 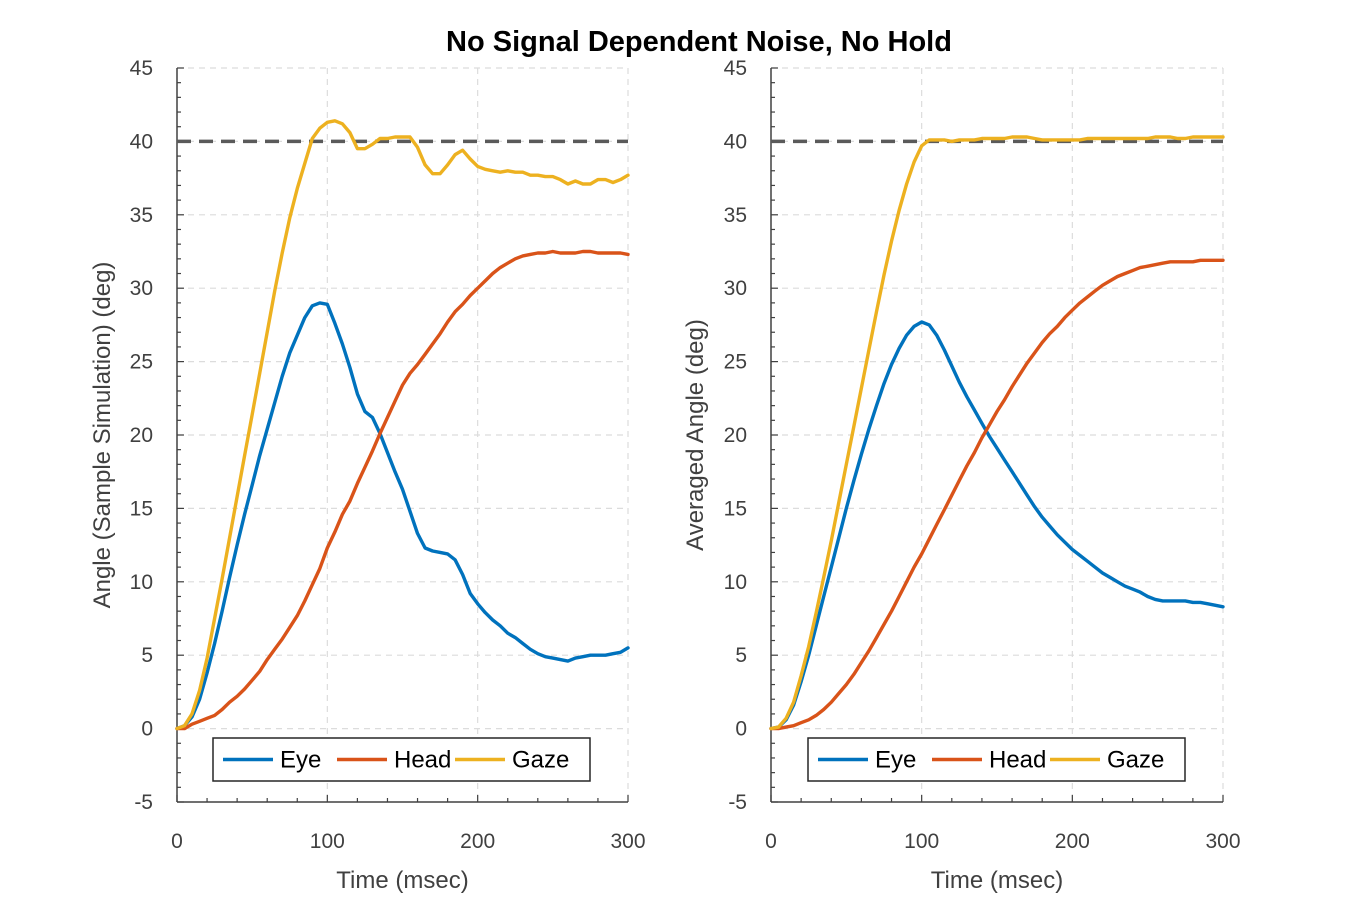 What do you see at coordinates (102, 435) in the screenshot?
I see `y-axis-label: Angle (Sample Simulation) (deg)` at bounding box center [102, 435].